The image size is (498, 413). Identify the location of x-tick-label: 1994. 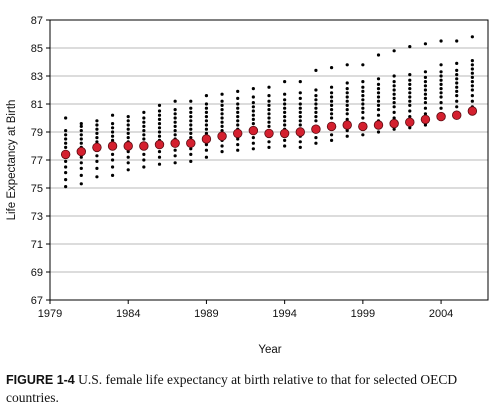
(284, 314).